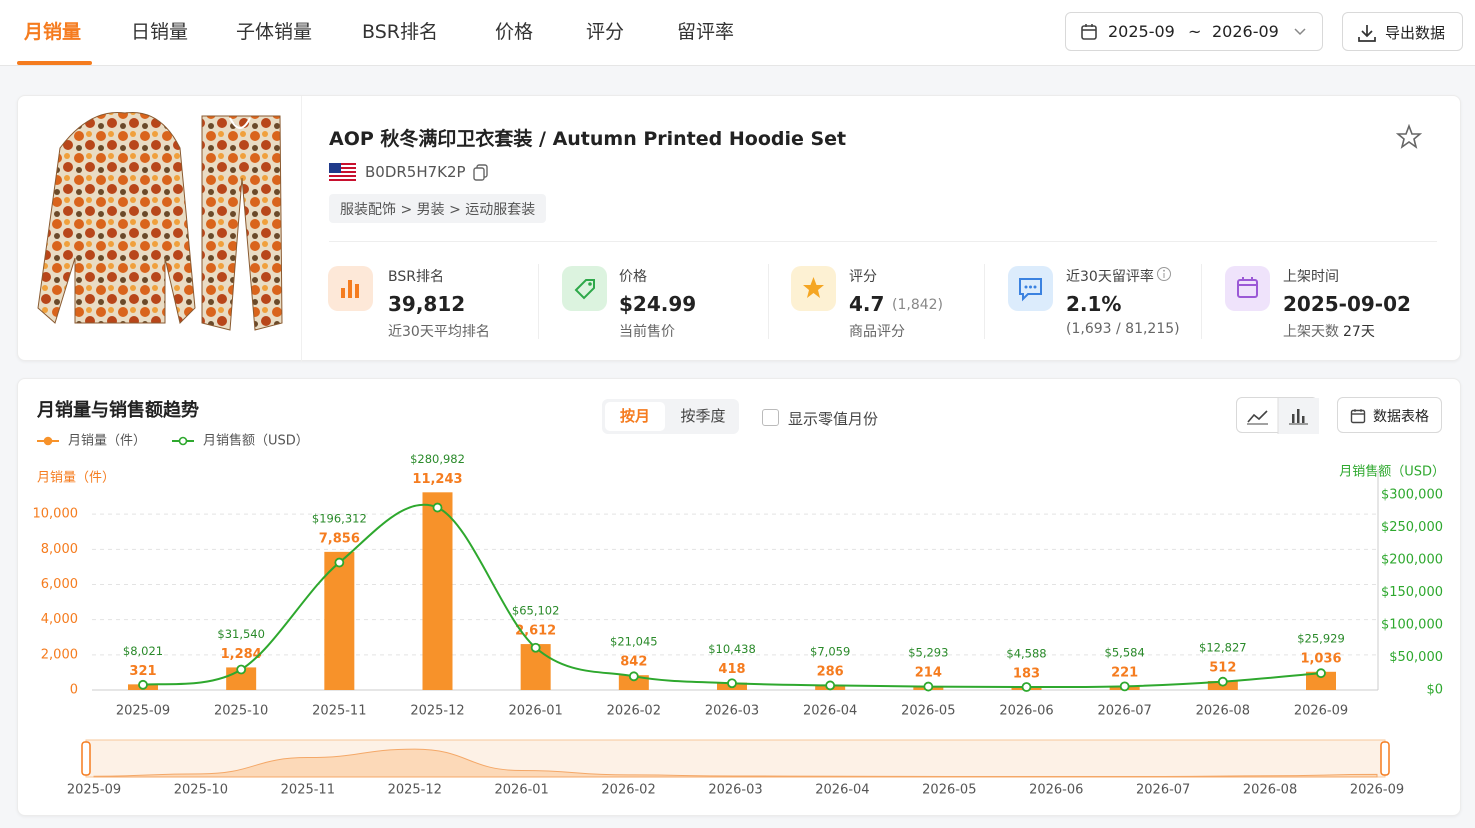 The height and width of the screenshot is (828, 1475). Describe the element at coordinates (481, 173) in the screenshot. I see `copy-icon` at that location.